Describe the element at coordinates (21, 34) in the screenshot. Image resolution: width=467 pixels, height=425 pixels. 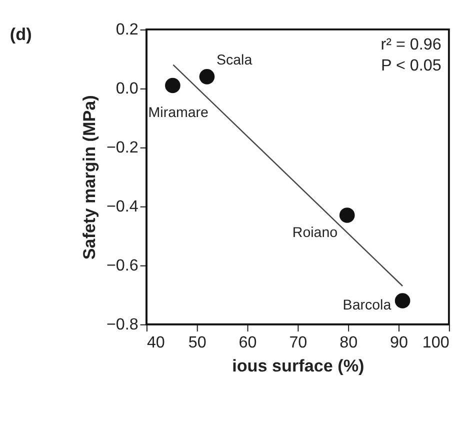
I see `chart-title: (d)` at that location.